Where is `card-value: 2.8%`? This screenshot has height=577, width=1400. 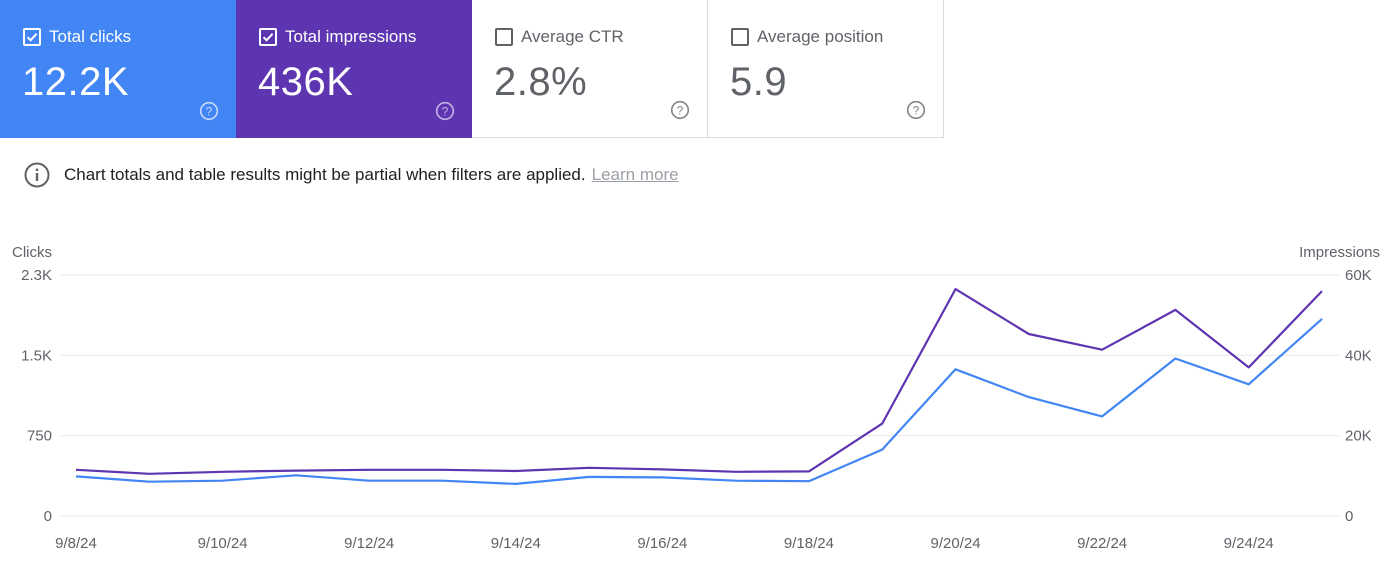 card-value: 2.8% is located at coordinates (541, 82).